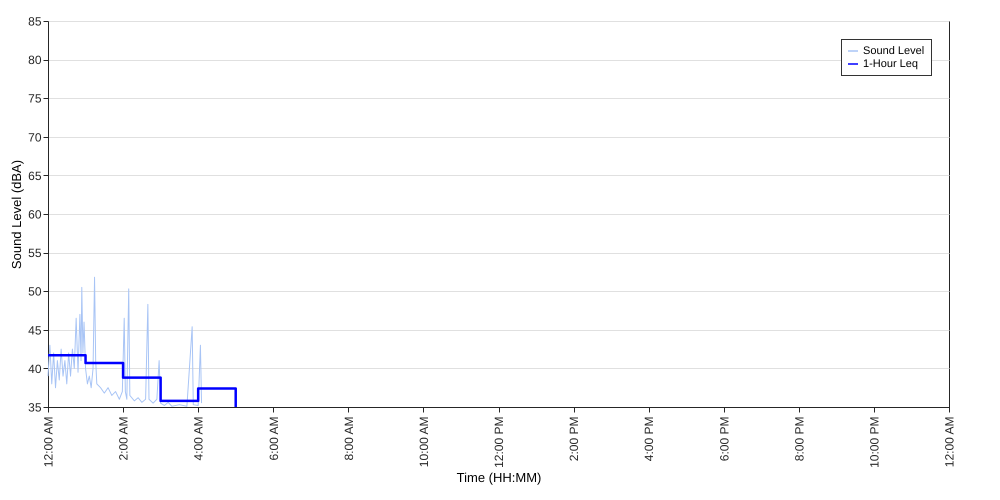  Describe the element at coordinates (16, 215) in the screenshot. I see `y-axis-title: Sound Level (dBA)` at that location.